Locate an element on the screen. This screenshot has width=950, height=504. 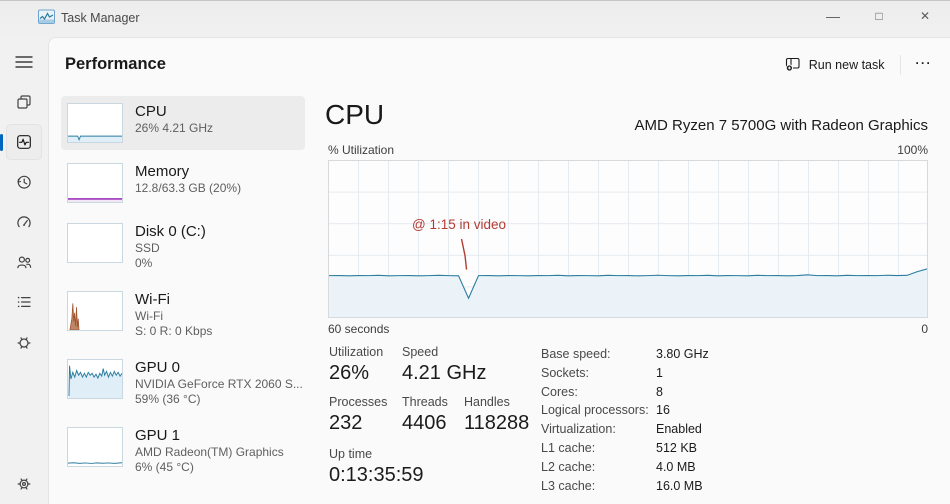
device-subtitle2: 0% is located at coordinates (144, 263).